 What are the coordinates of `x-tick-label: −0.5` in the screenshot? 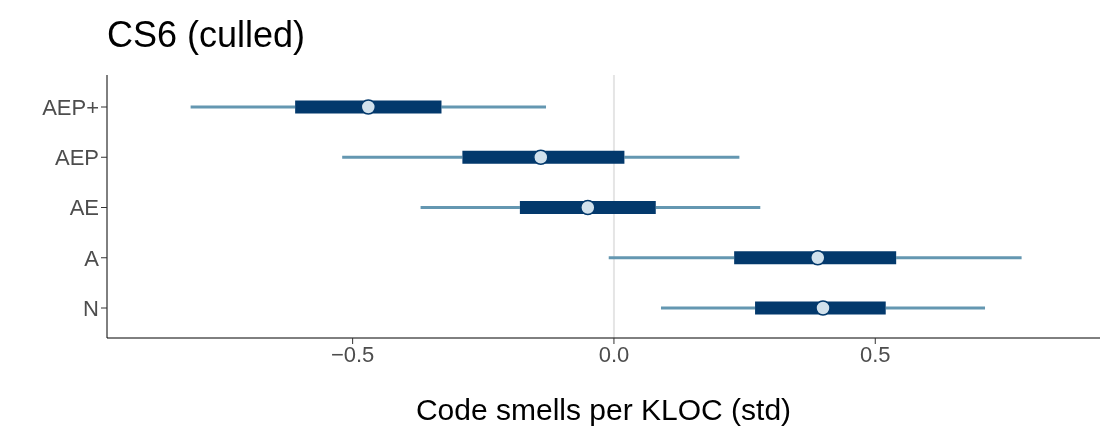 It's located at (352, 354).